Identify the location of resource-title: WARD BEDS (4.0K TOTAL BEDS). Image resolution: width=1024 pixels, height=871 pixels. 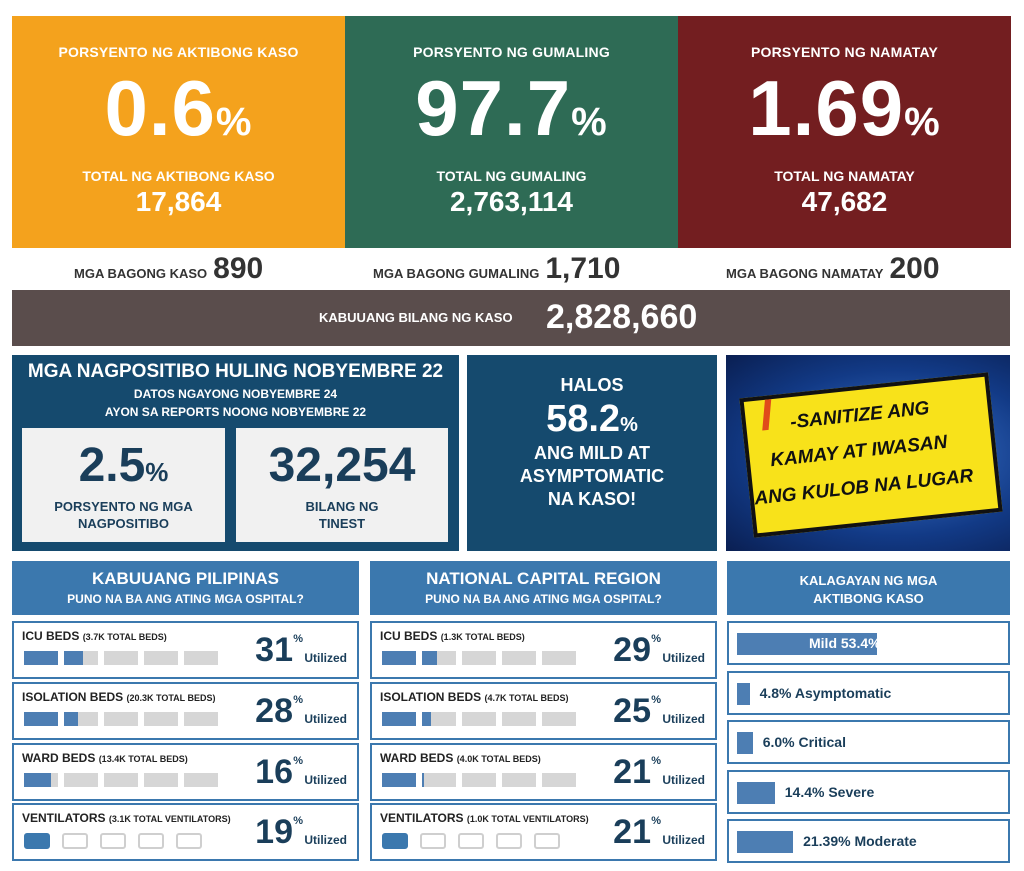
(460, 758).